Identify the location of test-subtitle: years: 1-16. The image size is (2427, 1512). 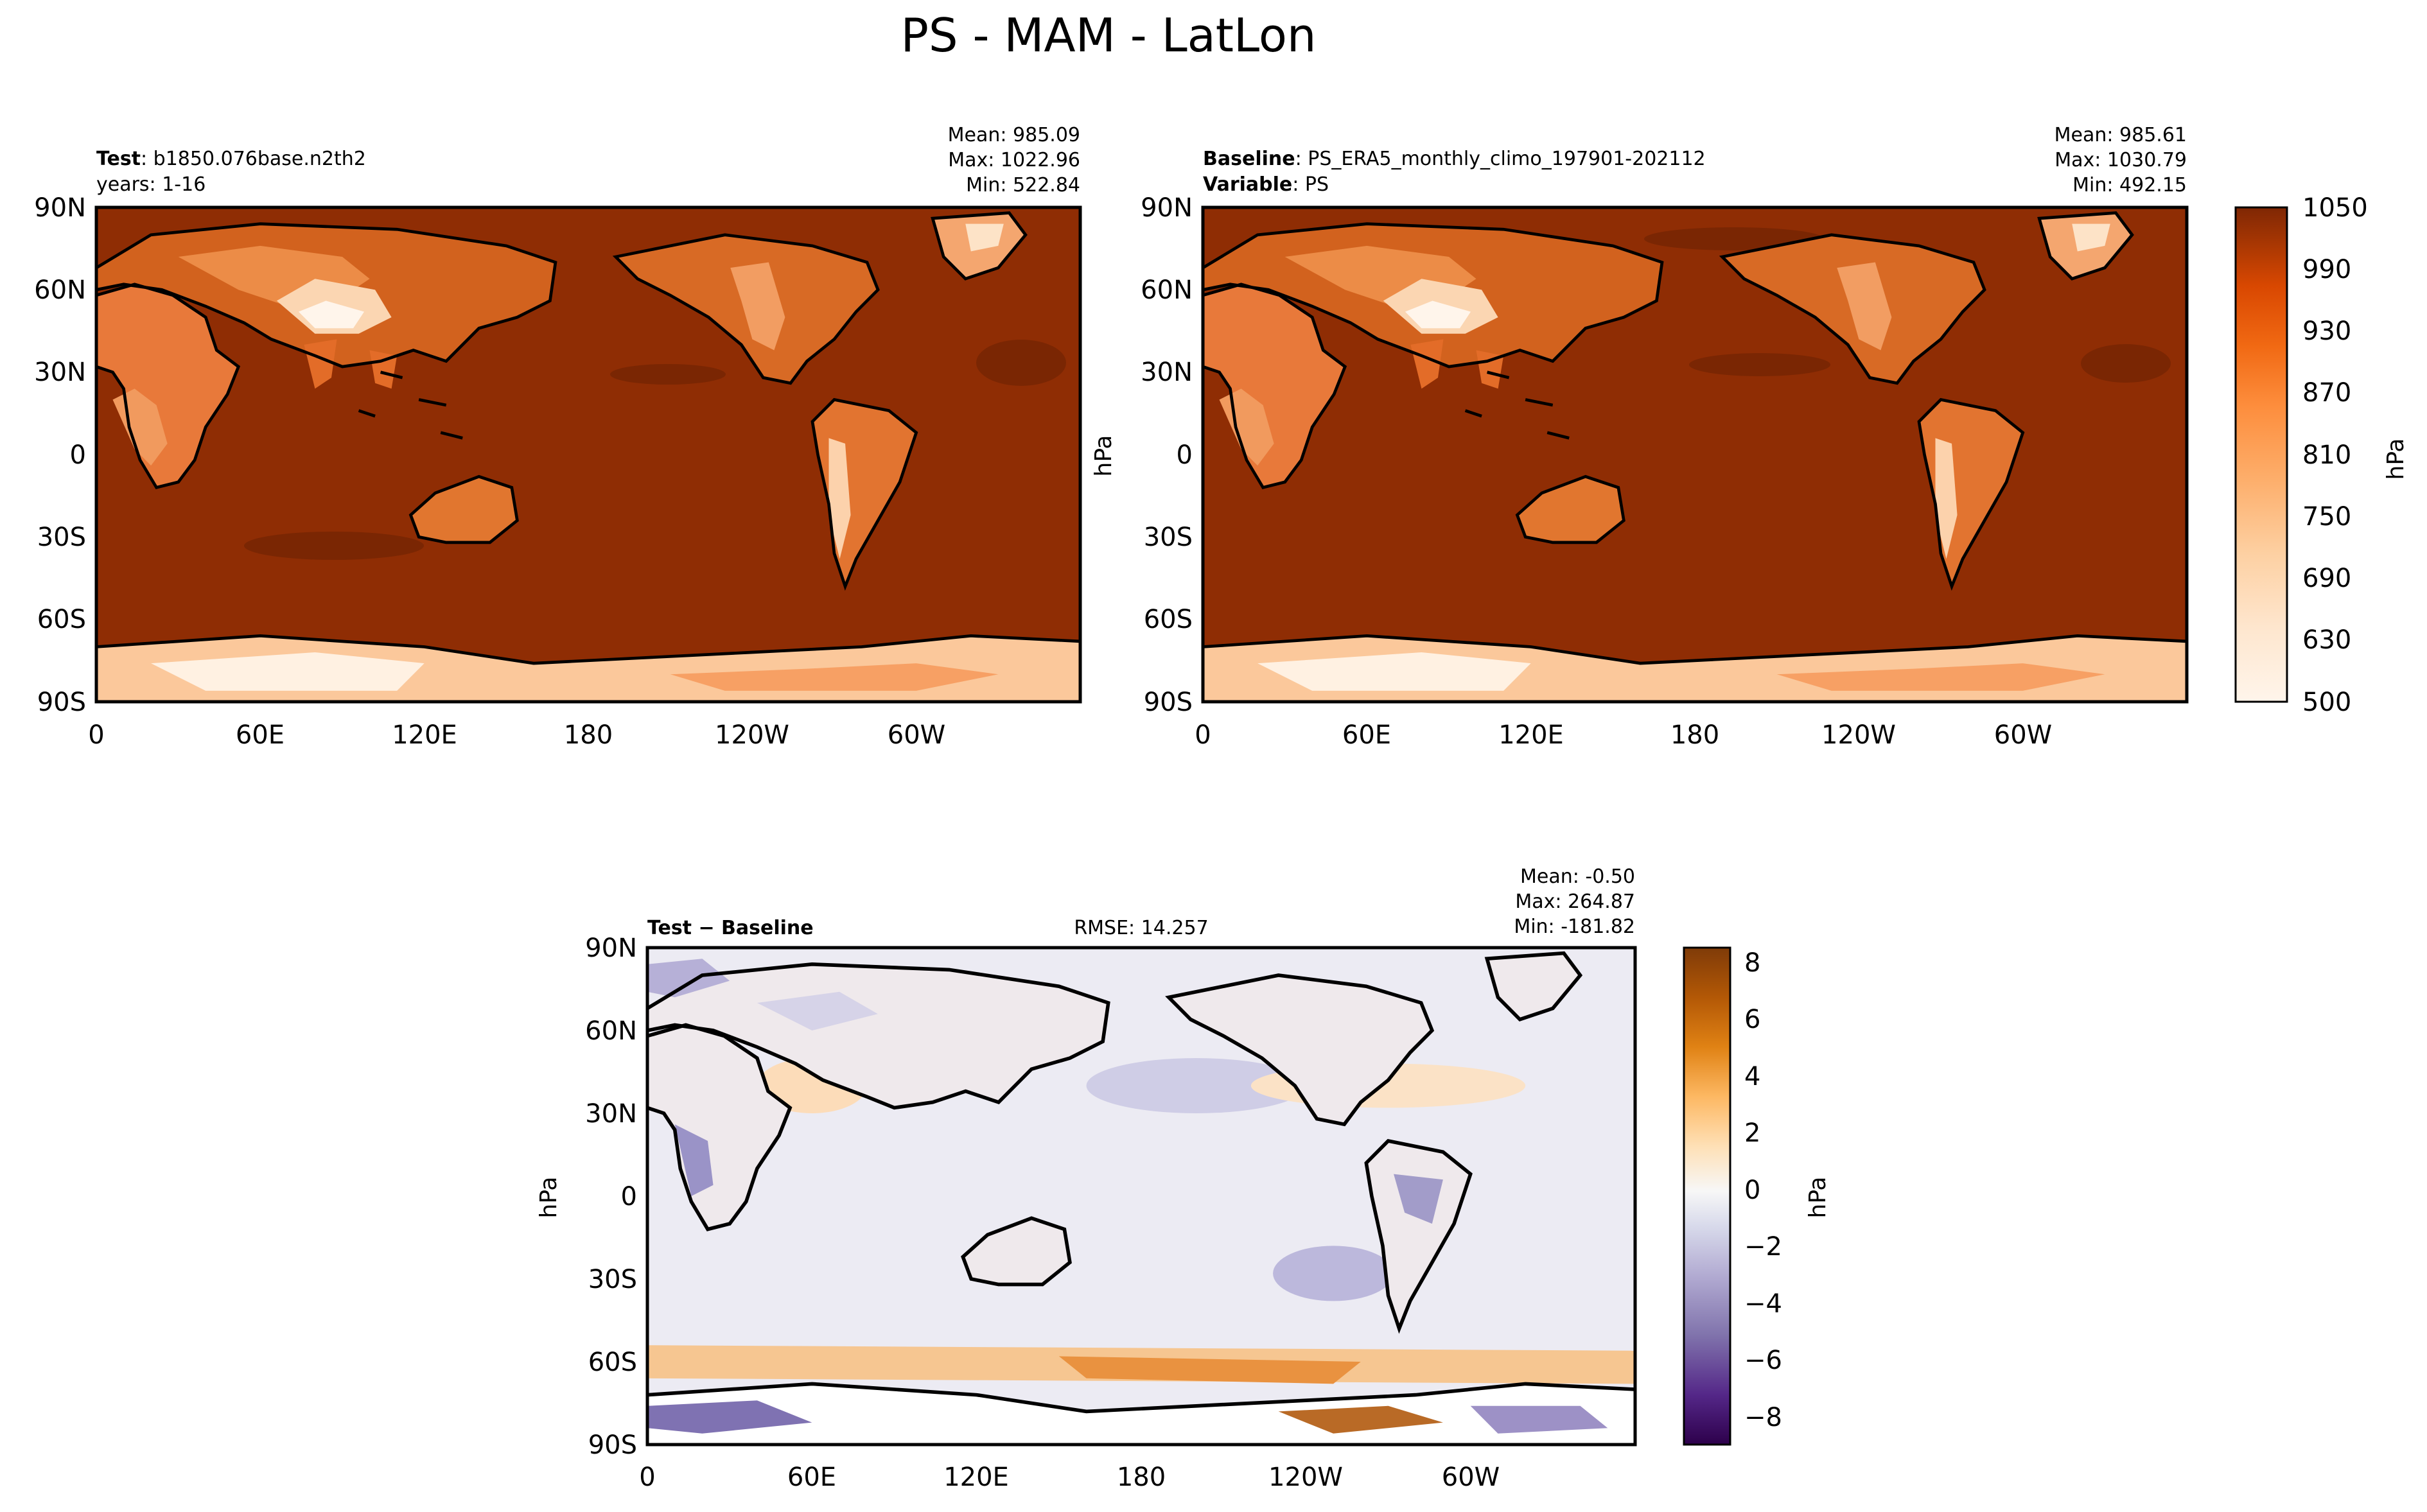
(151, 184).